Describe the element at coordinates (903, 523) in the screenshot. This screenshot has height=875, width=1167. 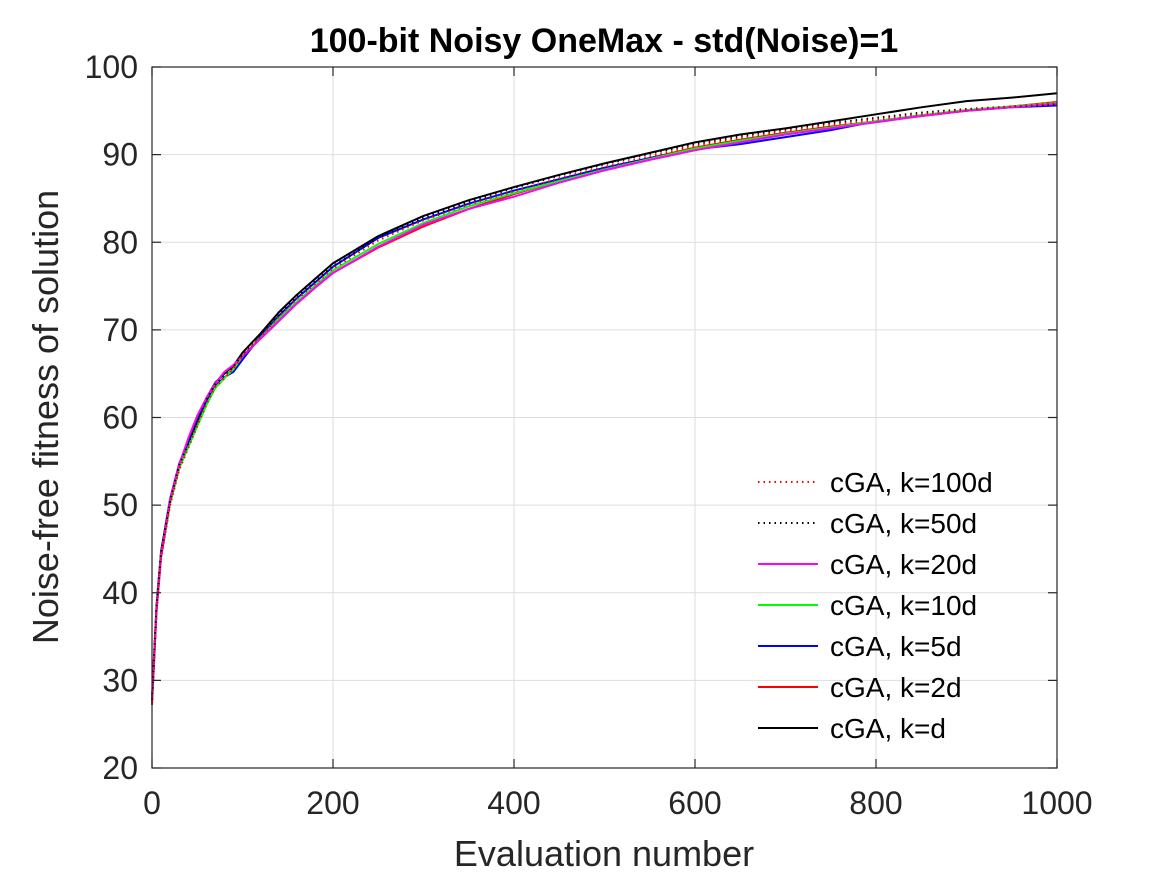
I see `legend-label-1: cGA, k=50d` at that location.